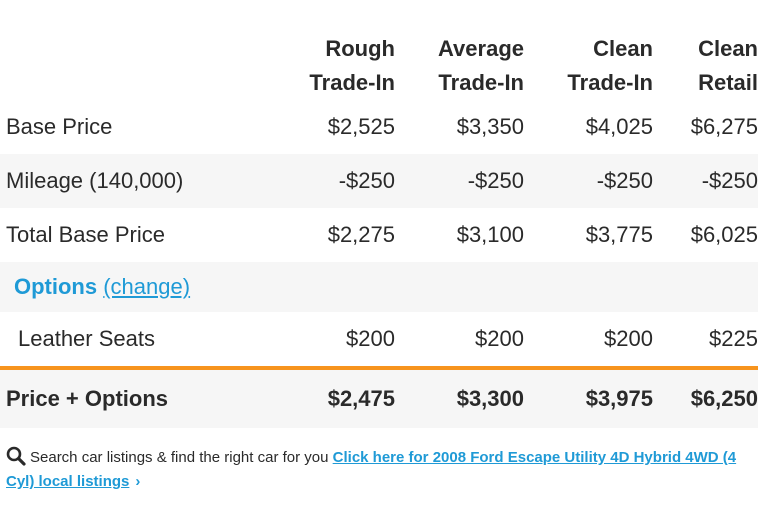  I want to click on options-title: Options, so click(56, 286).